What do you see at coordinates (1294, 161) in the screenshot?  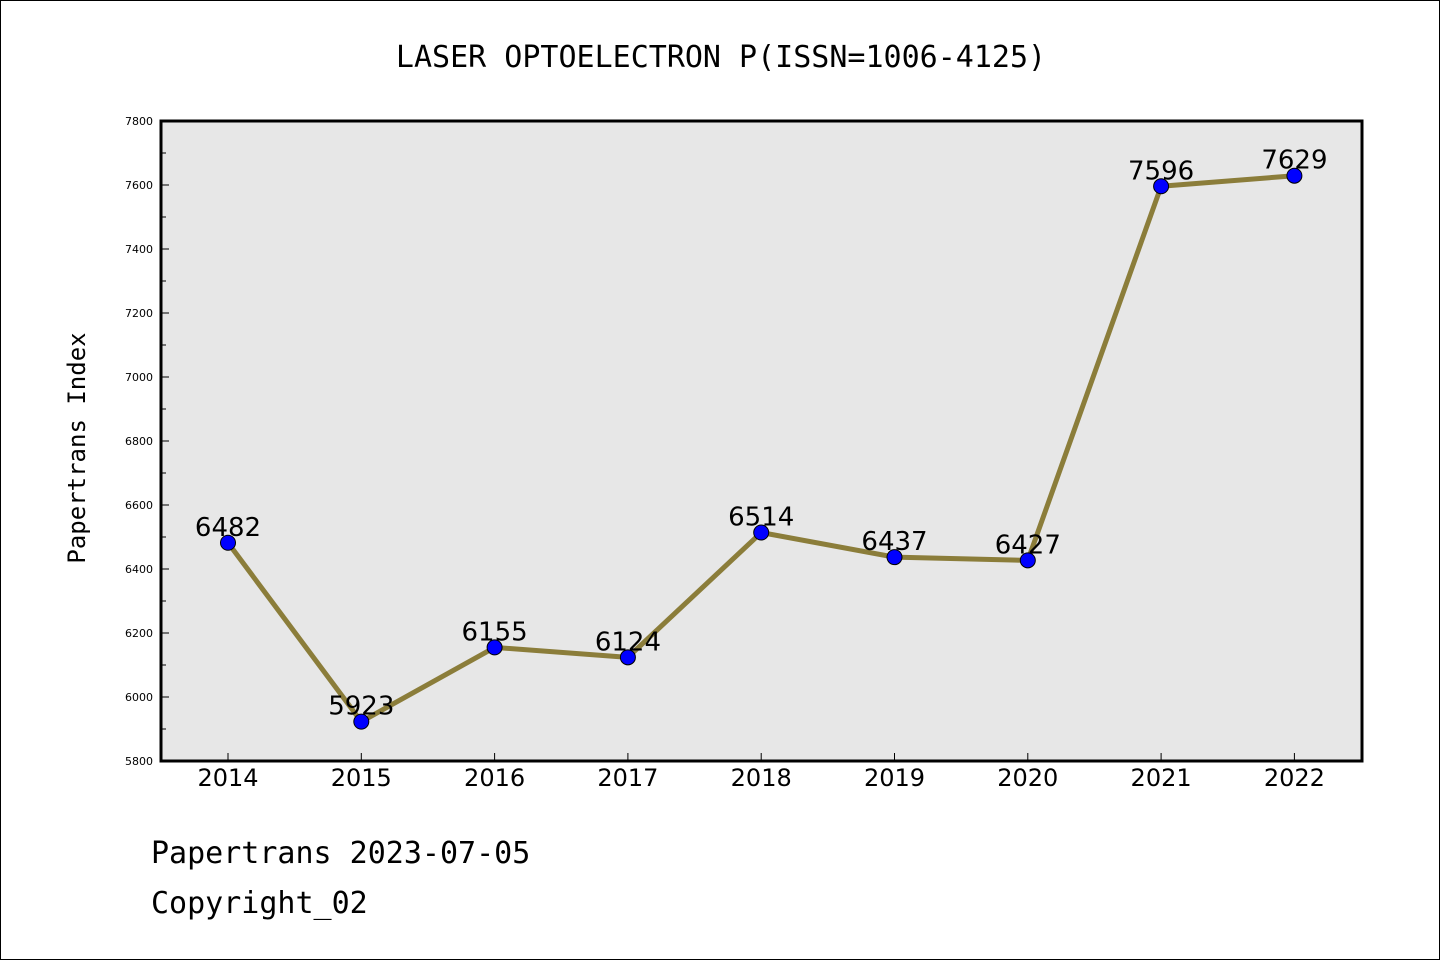 I see `data-label: 7629` at bounding box center [1294, 161].